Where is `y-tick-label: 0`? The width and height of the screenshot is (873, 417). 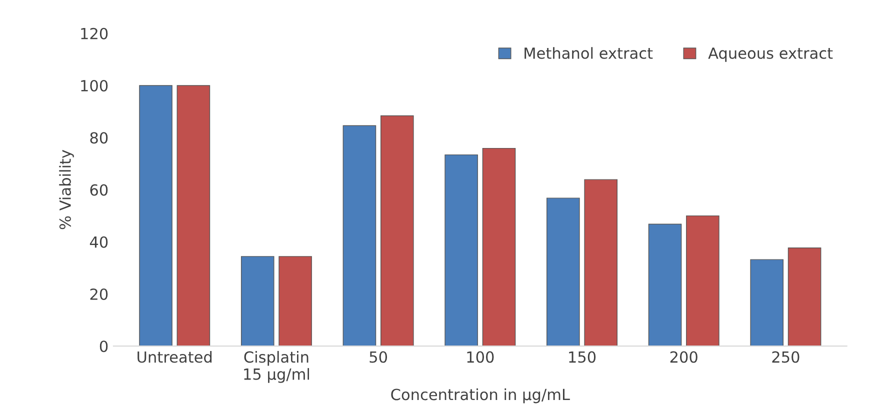
y-tick-label: 0 is located at coordinates (104, 346).